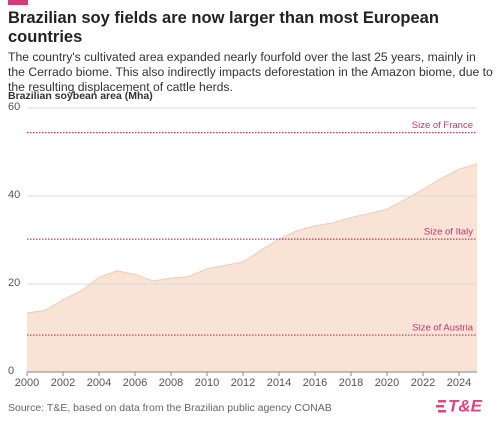 Image resolution: width=500 pixels, height=425 pixels. Describe the element at coordinates (18, 2) in the screenshot. I see `tag` at that location.